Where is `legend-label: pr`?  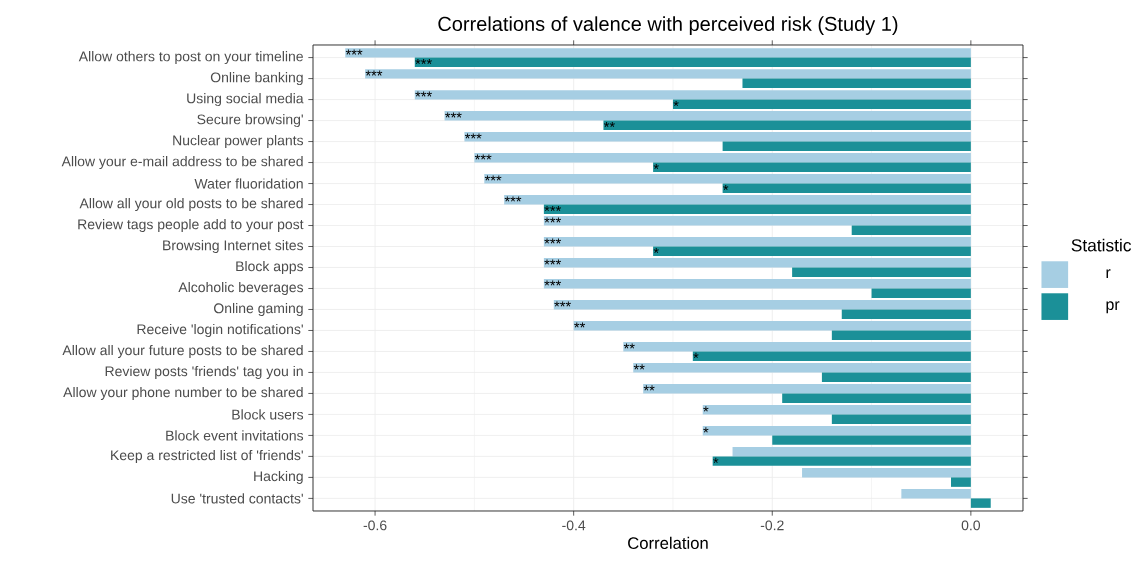
legend-label: pr is located at coordinates (1113, 307).